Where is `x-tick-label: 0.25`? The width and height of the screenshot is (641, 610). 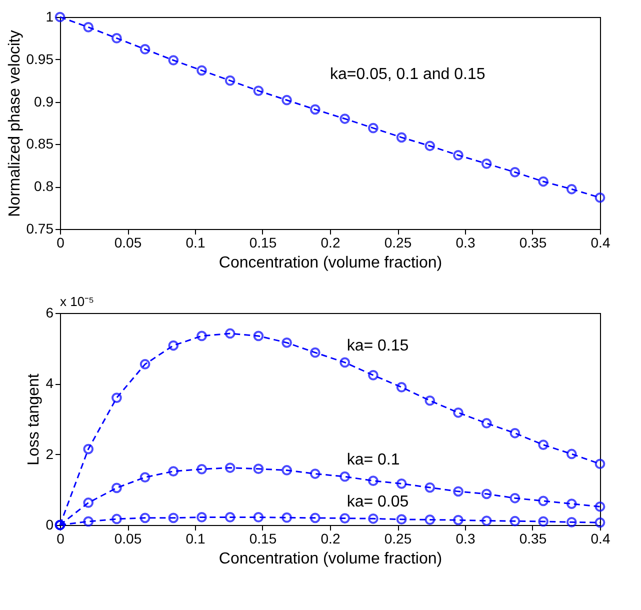 x-tick-label: 0.25 is located at coordinates (398, 538).